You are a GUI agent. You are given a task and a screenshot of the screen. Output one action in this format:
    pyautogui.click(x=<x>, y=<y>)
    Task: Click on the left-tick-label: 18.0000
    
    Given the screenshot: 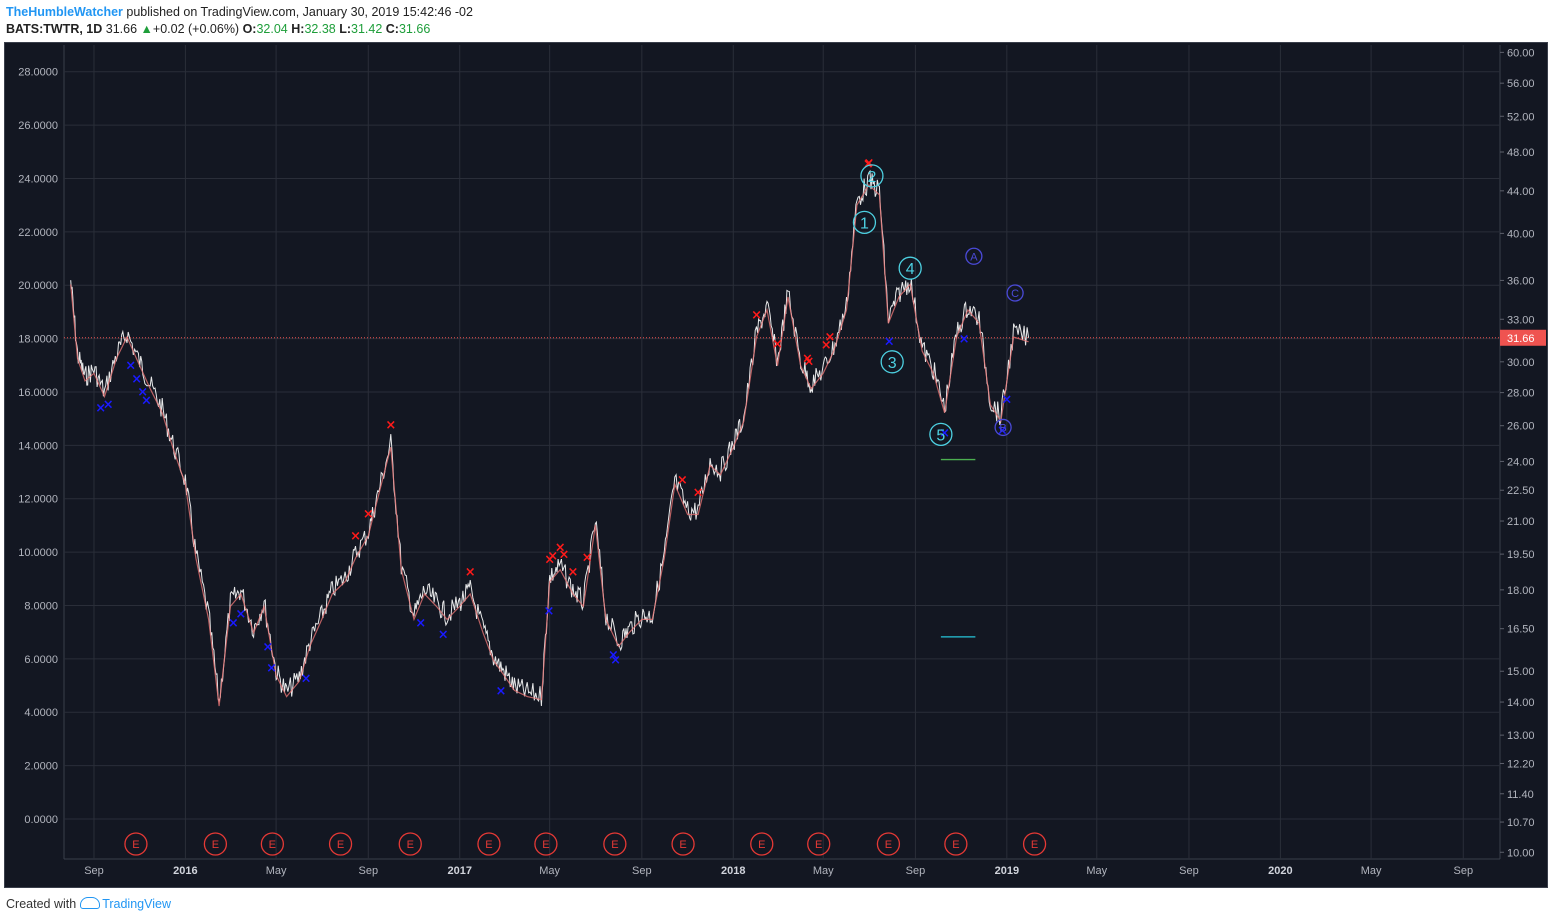 What is the action you would take?
    pyautogui.click(x=38, y=340)
    